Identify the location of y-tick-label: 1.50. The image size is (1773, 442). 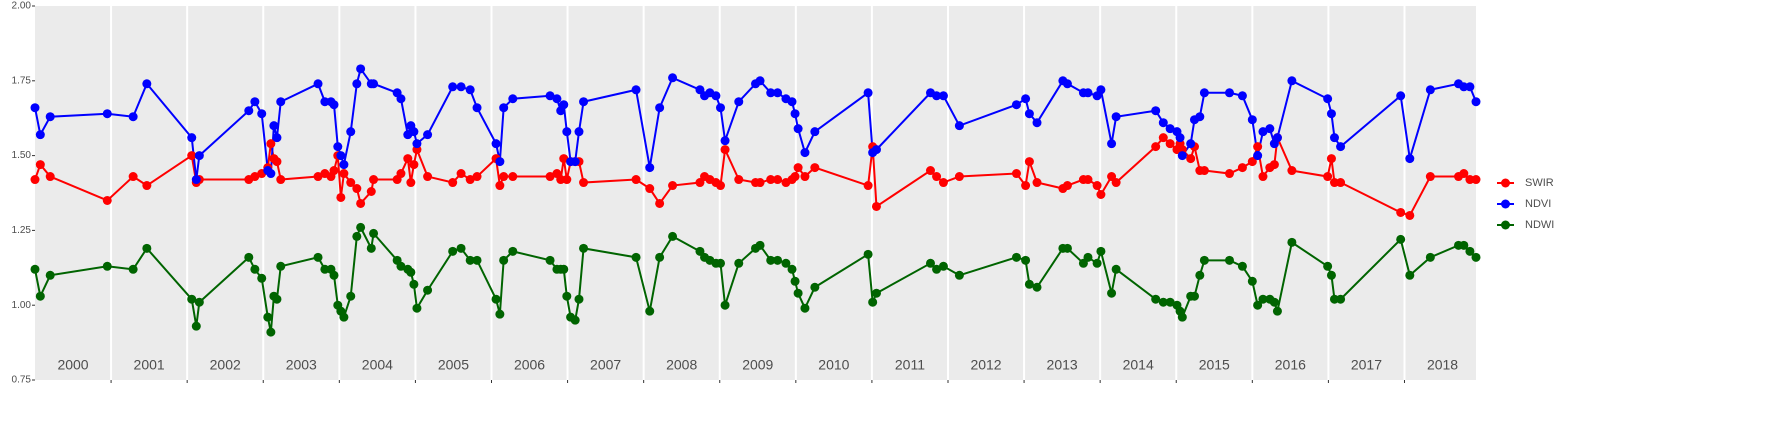
(22, 155).